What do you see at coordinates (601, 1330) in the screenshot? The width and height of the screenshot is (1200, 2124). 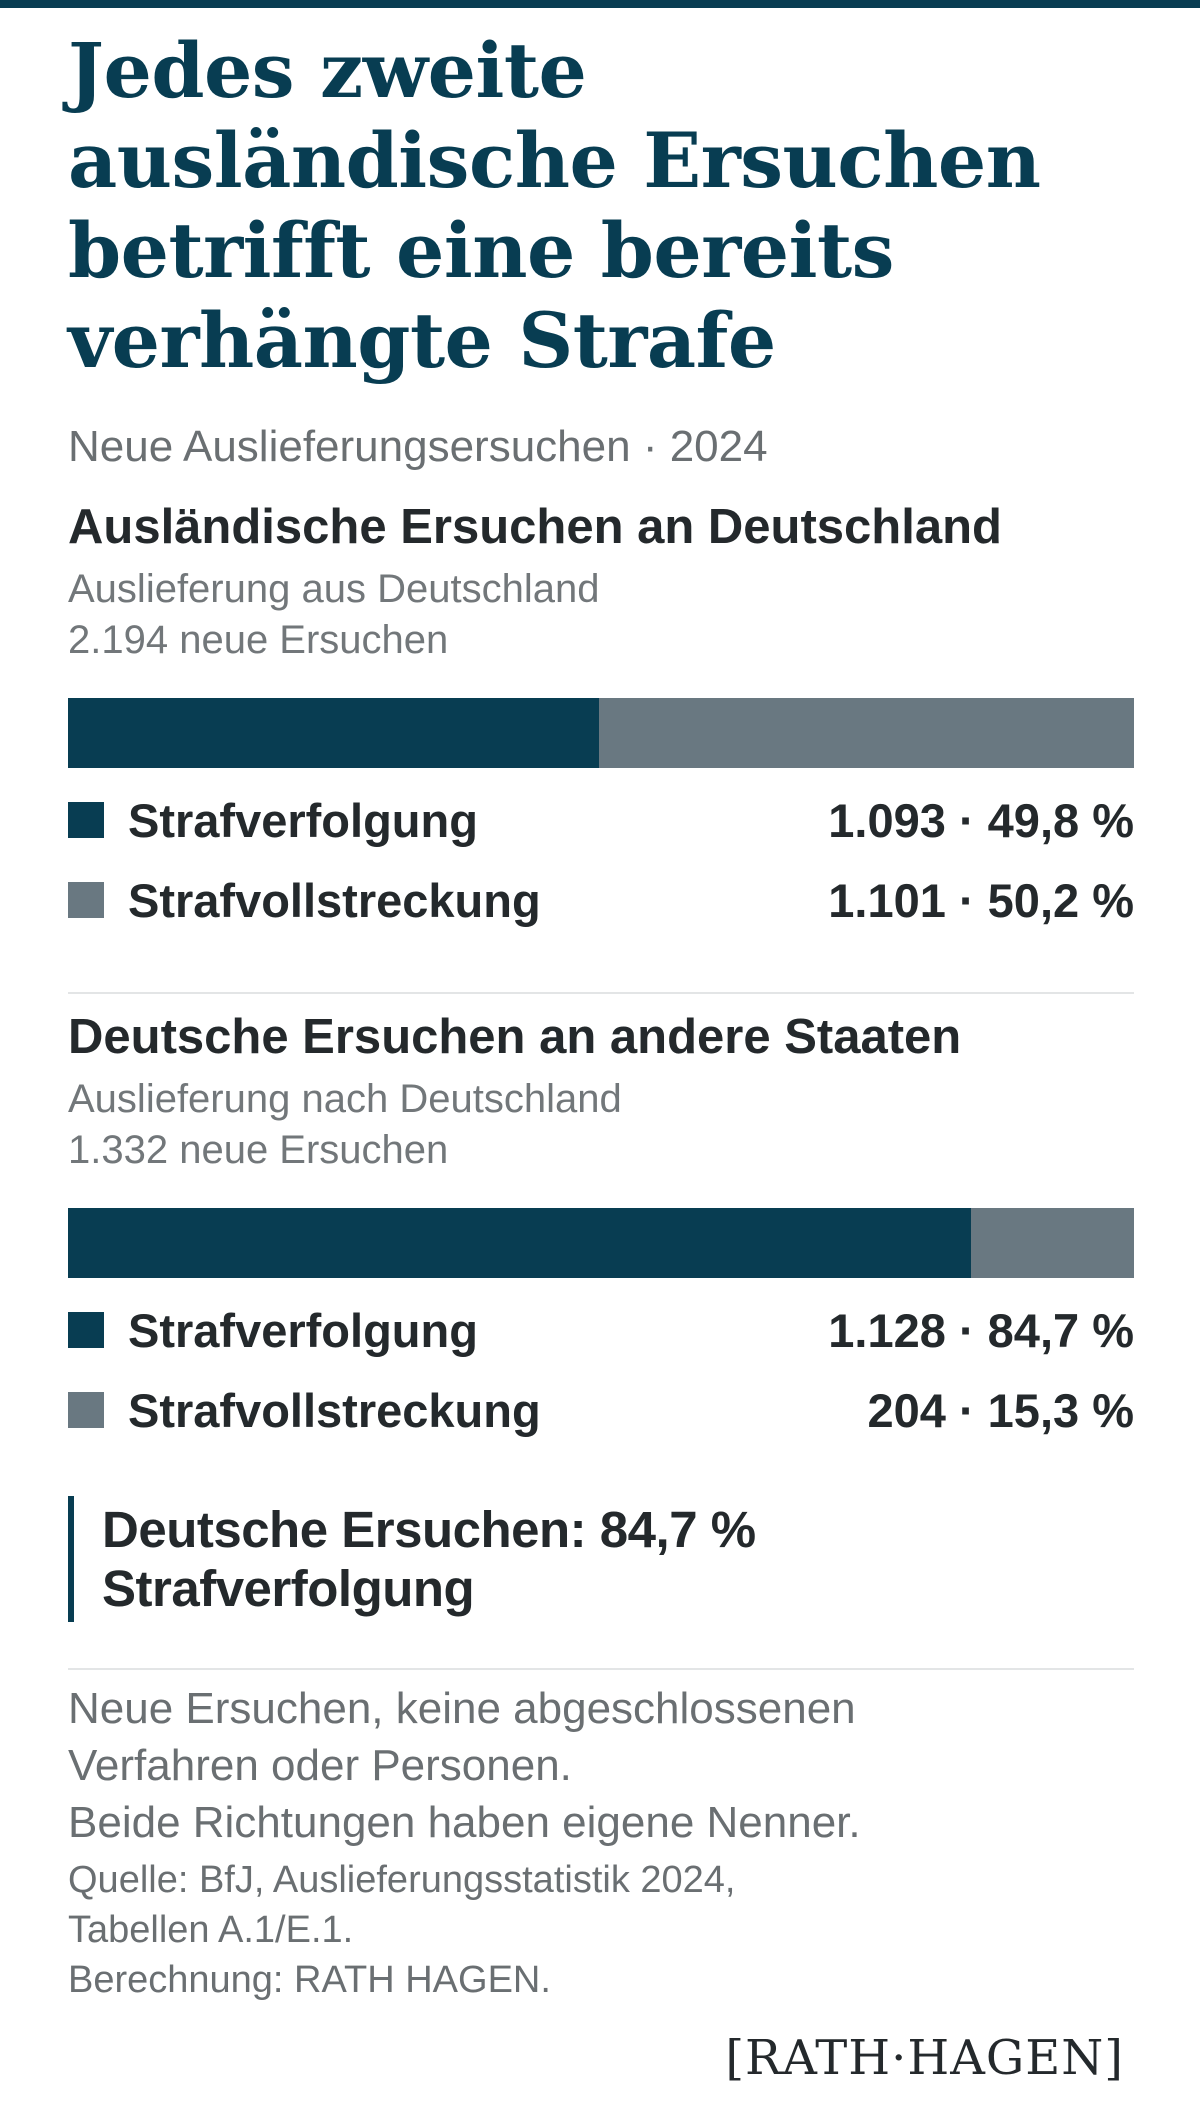 I see `legend-row: Strafverfolgung 1.128 · 84,7 %` at bounding box center [601, 1330].